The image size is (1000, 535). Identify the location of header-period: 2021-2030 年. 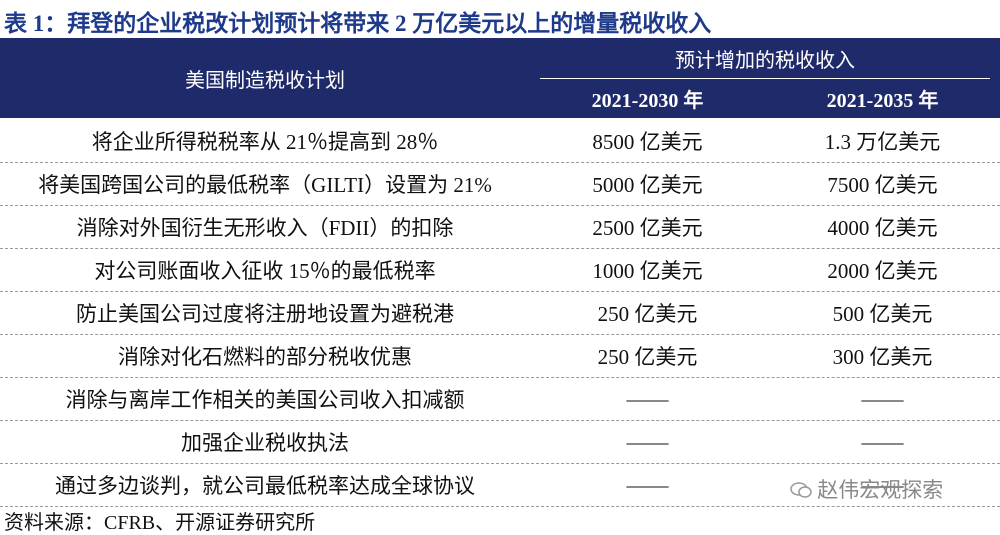
(647, 100).